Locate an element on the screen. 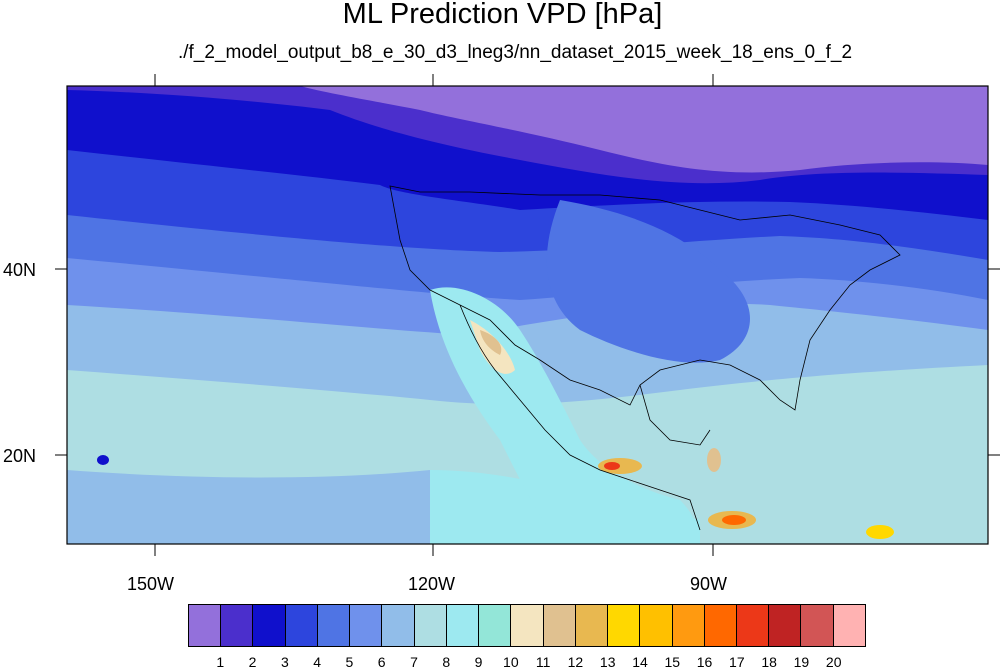  colorbar-label: 14 is located at coordinates (640, 662).